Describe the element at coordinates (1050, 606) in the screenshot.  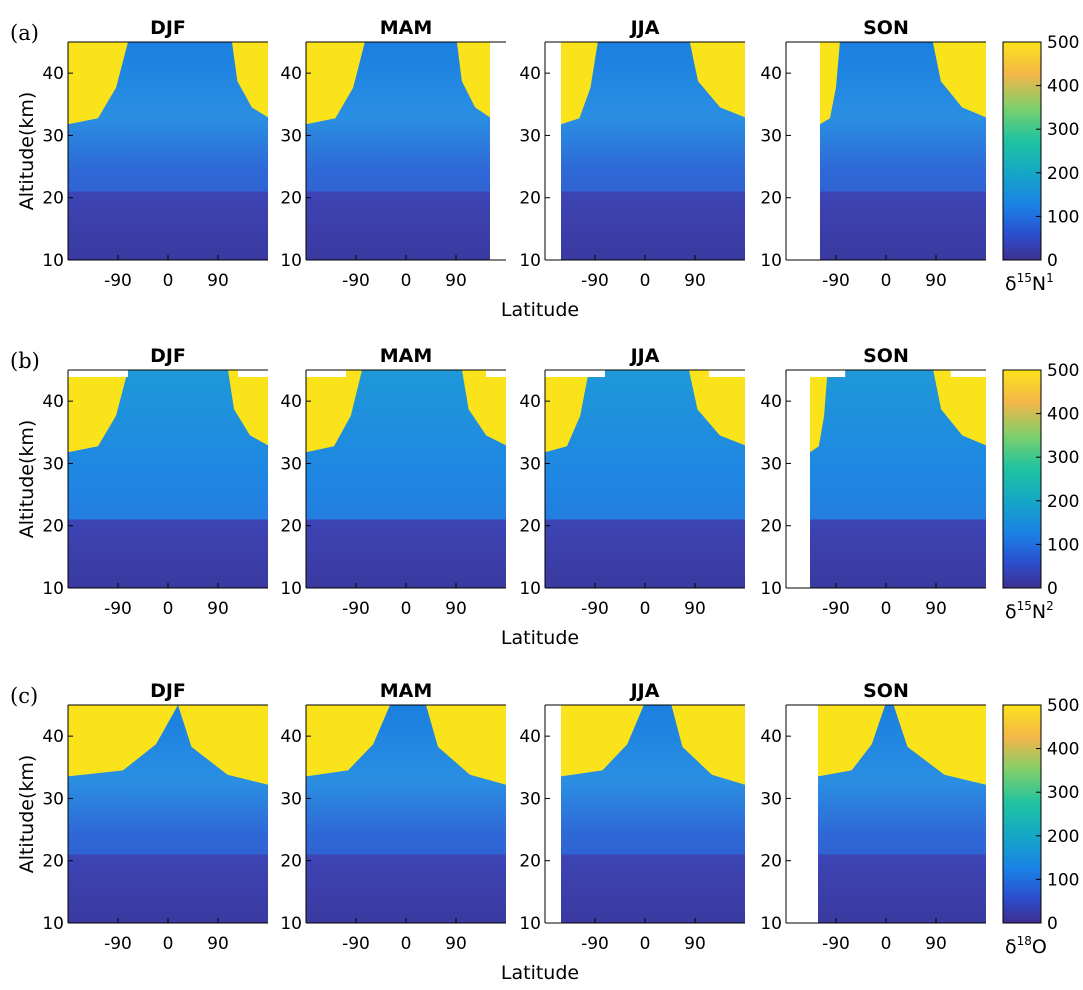
I see `colorbar-label-part: 2` at that location.